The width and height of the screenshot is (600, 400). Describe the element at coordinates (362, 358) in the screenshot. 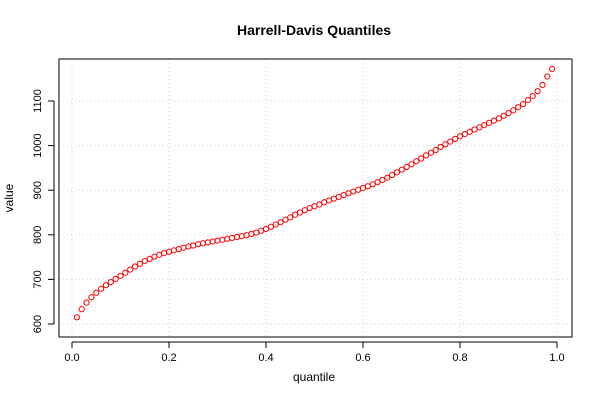

I see `x-tick-label: 0.6` at that location.